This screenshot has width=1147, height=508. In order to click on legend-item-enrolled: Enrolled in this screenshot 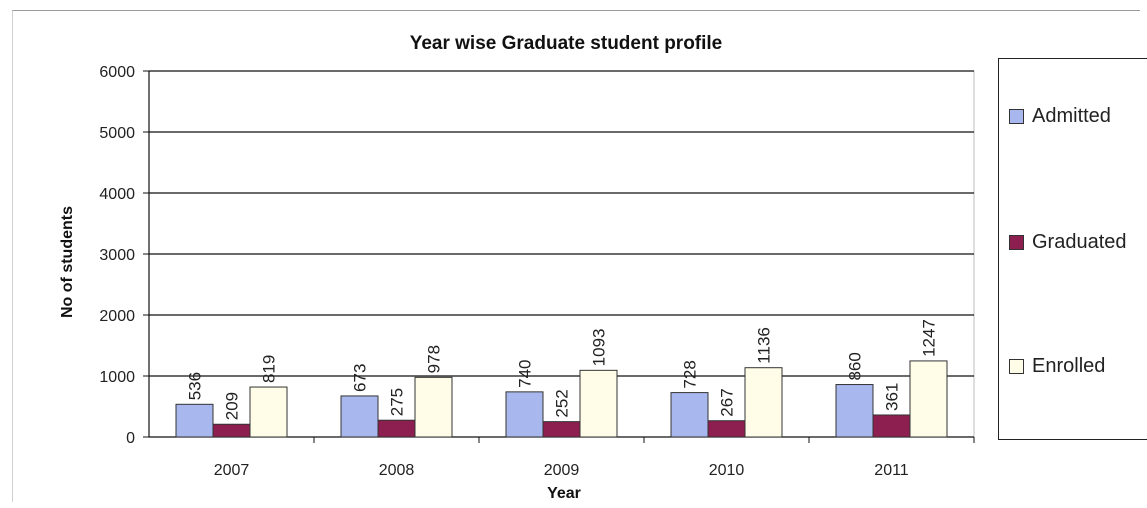, I will do `click(1057, 366)`.